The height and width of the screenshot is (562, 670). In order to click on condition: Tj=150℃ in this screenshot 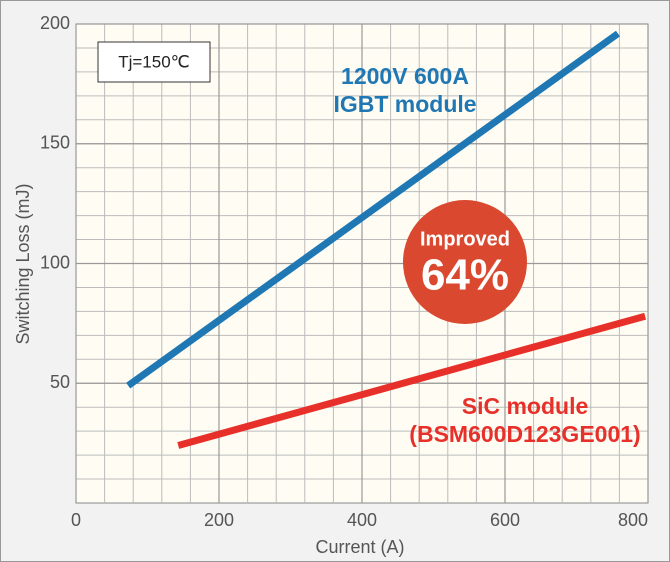, I will do `click(154, 61)`.